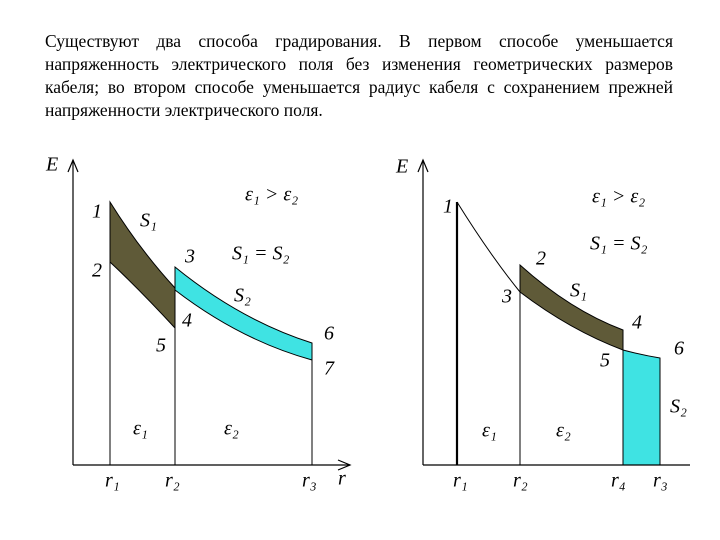 The width and height of the screenshot is (720, 540). I want to click on point-label: 7, so click(329, 369).